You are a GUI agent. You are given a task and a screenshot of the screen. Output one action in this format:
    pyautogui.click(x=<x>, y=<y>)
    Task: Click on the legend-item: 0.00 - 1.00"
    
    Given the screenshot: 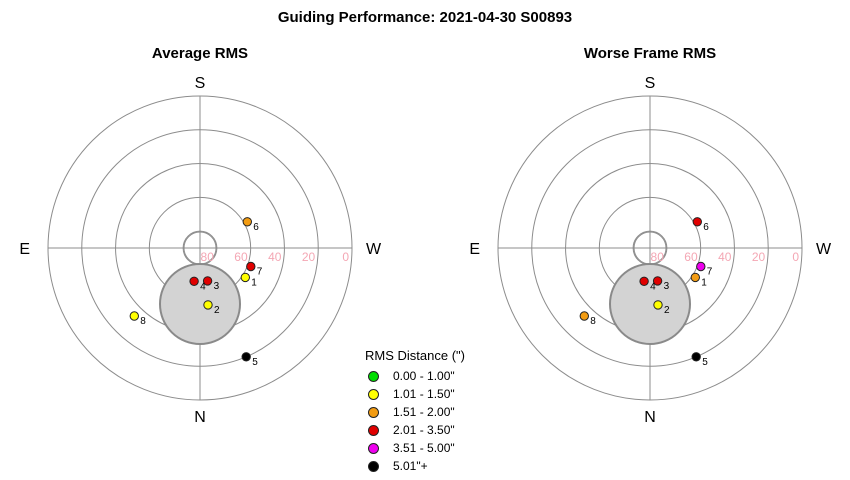 What is the action you would take?
    pyautogui.click(x=430, y=376)
    